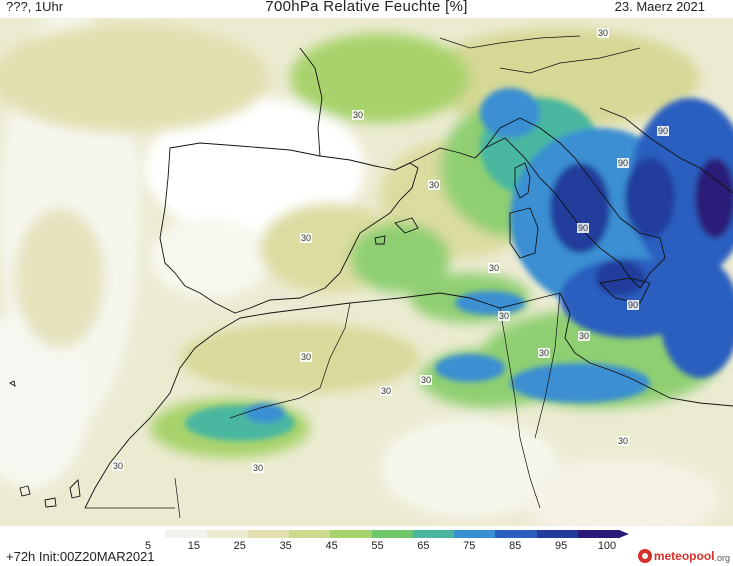  I want to click on colorbar-tick-label: 100, so click(607, 546).